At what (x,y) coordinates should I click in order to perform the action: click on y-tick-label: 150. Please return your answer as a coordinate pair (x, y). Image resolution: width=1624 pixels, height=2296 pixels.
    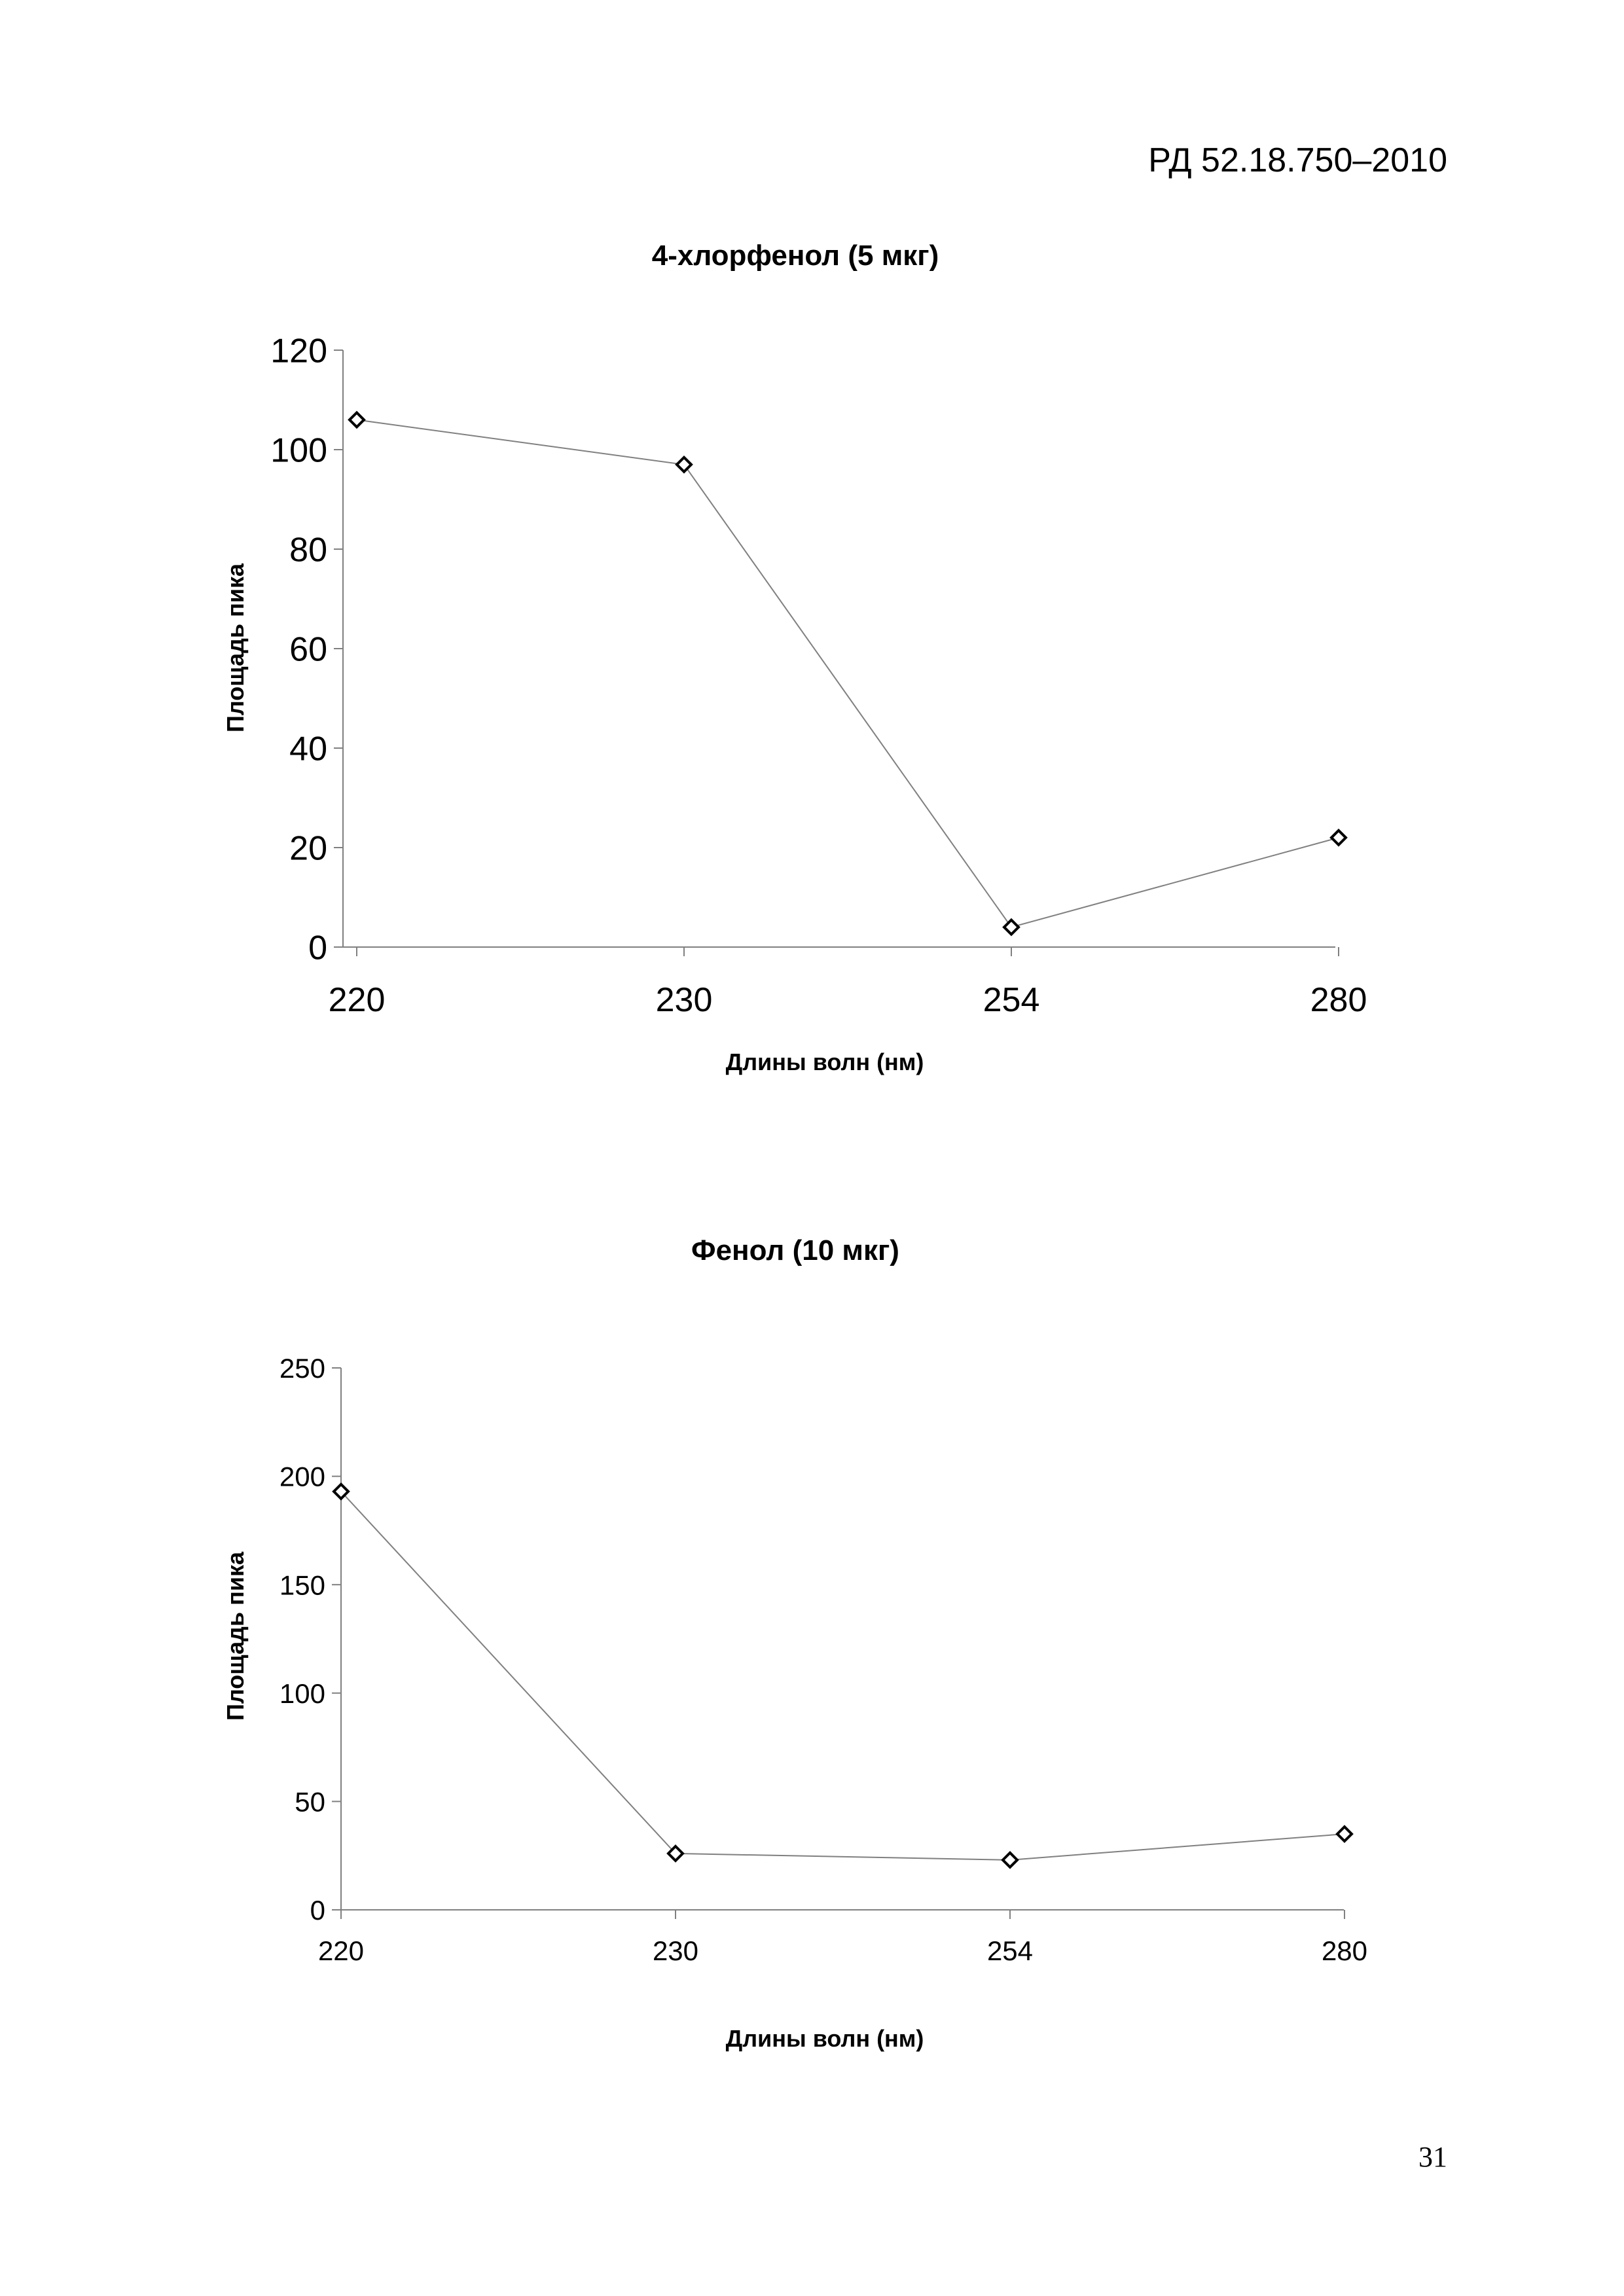
    Looking at the image, I should click on (302, 1585).